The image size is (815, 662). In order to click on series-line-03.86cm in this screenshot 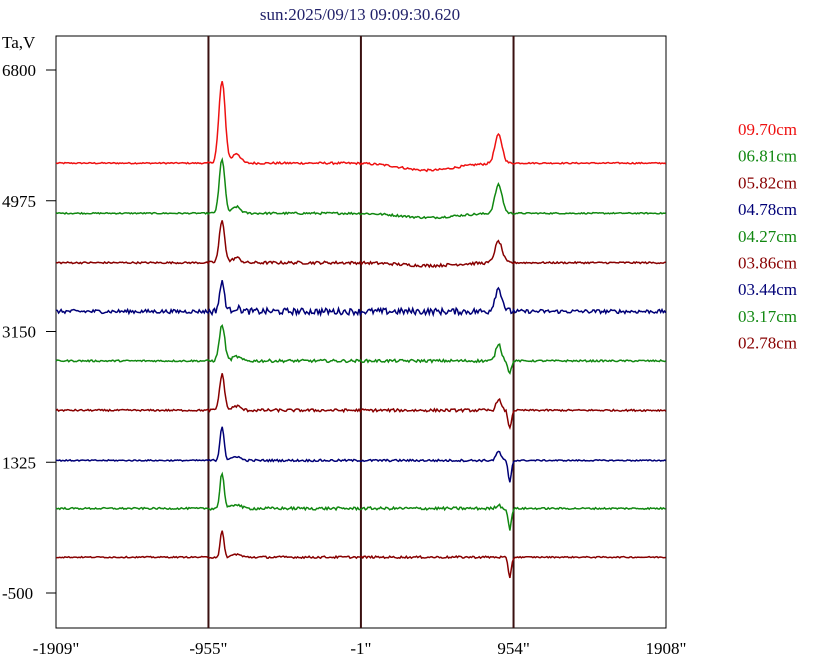, I will do `click(361, 401)`.